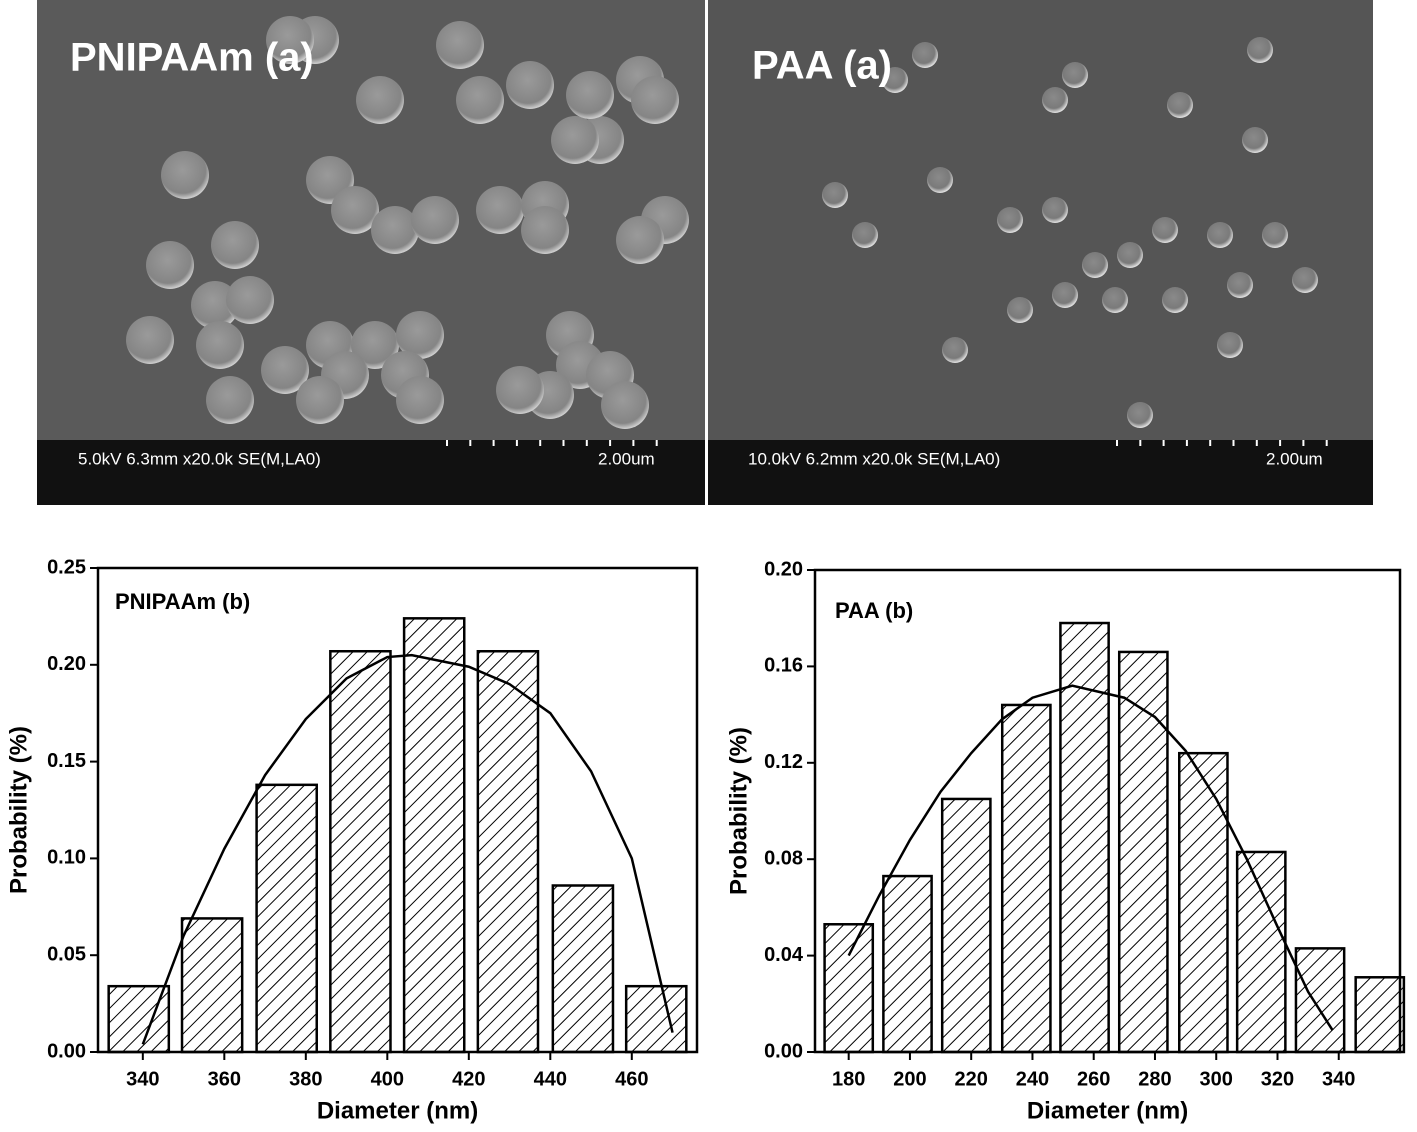 The height and width of the screenshot is (1132, 1417). I want to click on chart-title: PNIPAAm (b), so click(182, 601).